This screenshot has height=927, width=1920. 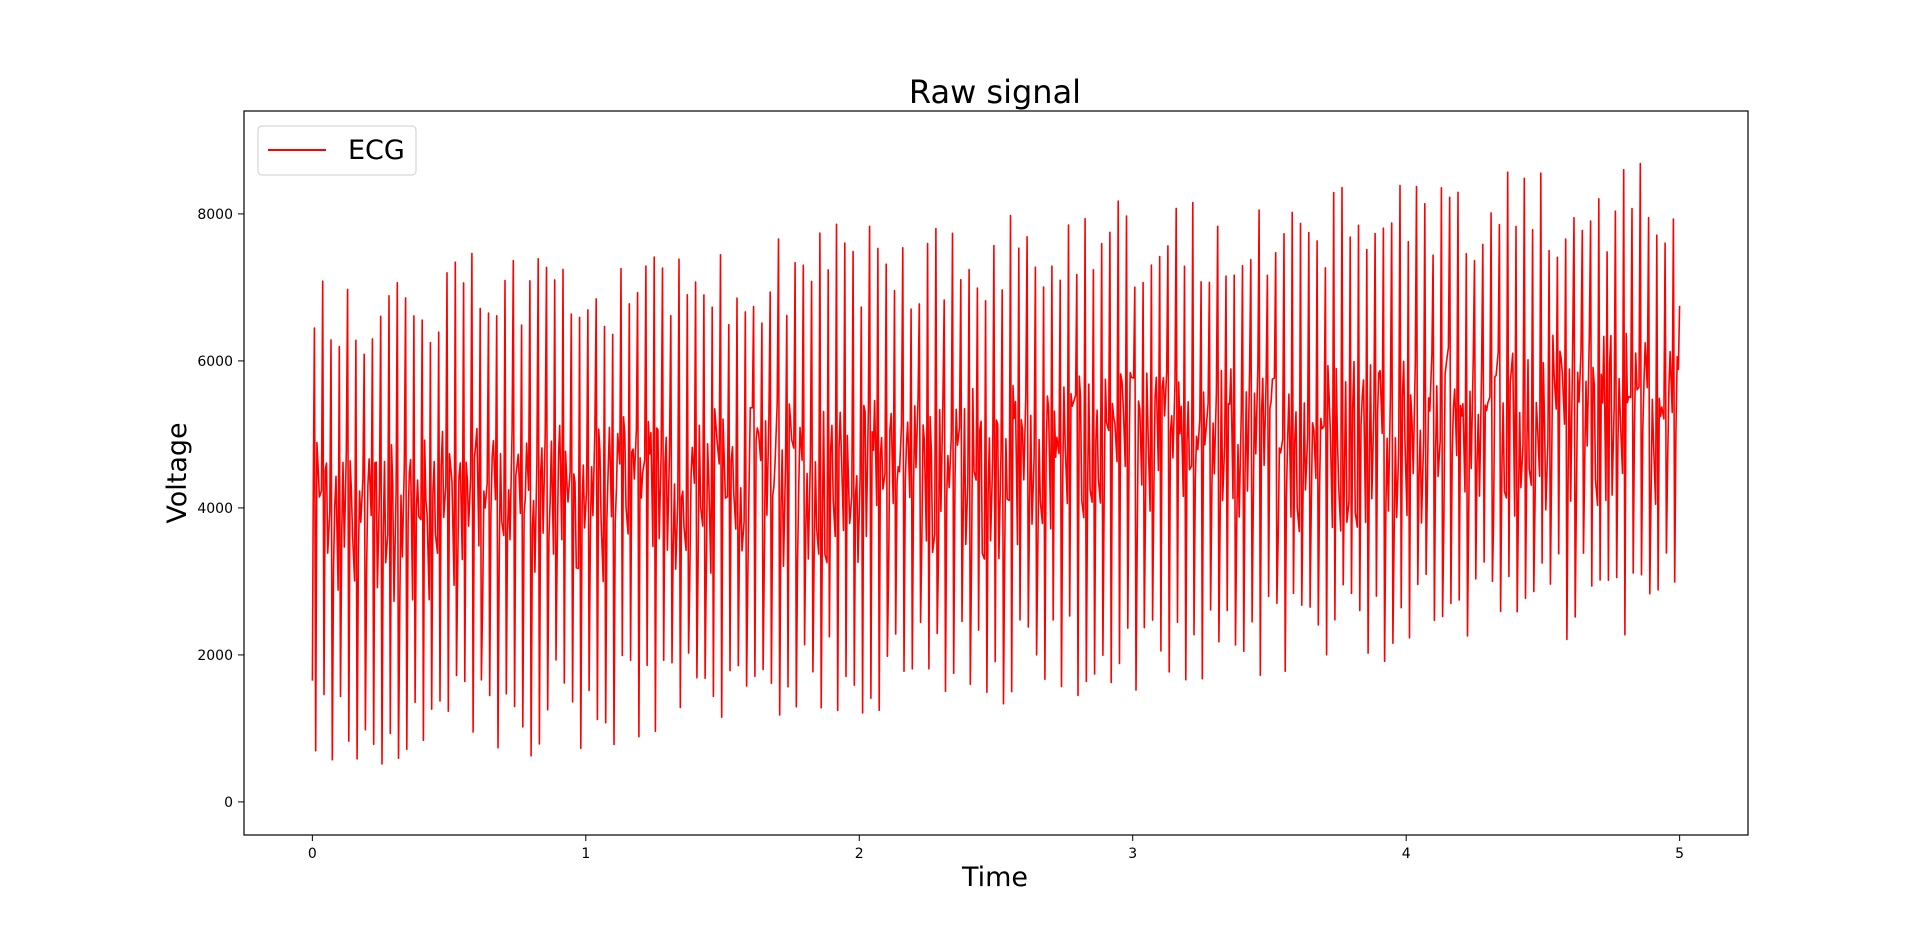 I want to click on y-tick-label: 4000, so click(x=215, y=509).